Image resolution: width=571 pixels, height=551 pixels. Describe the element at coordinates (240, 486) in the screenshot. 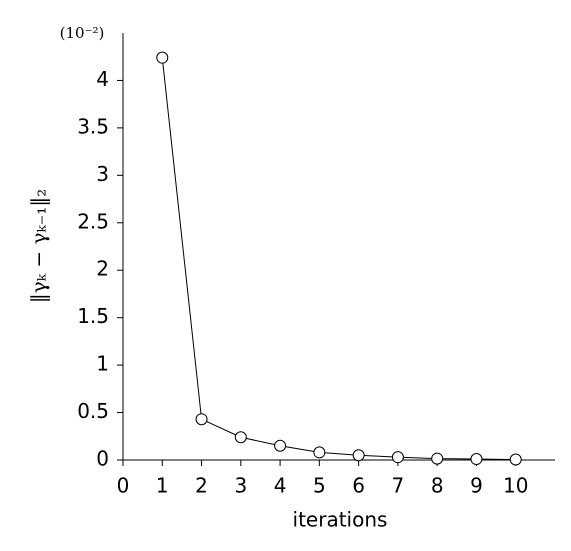

I see `x-tick-label: 3` at that location.